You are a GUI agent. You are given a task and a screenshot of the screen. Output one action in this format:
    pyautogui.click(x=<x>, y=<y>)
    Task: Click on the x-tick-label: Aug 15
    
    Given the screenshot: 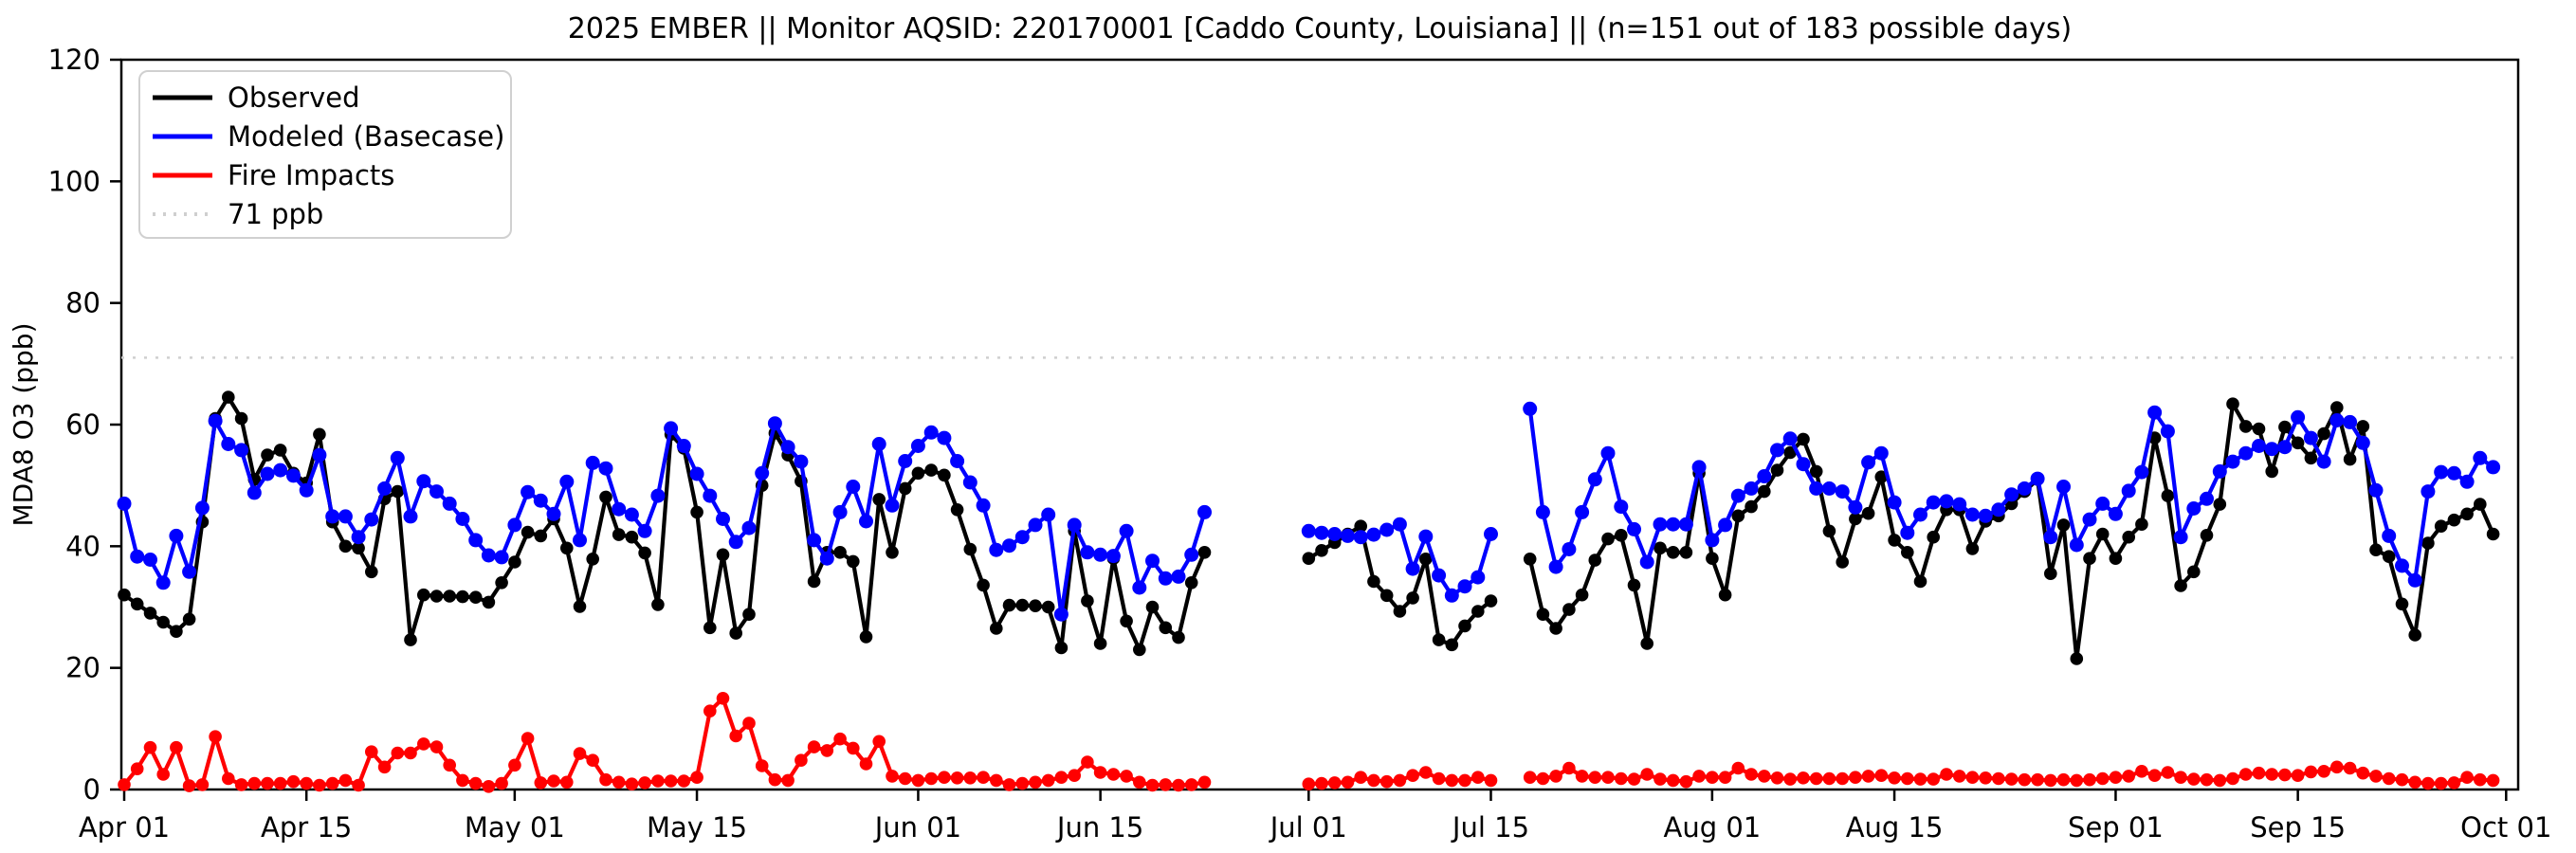 What is the action you would take?
    pyautogui.click(x=1895, y=827)
    